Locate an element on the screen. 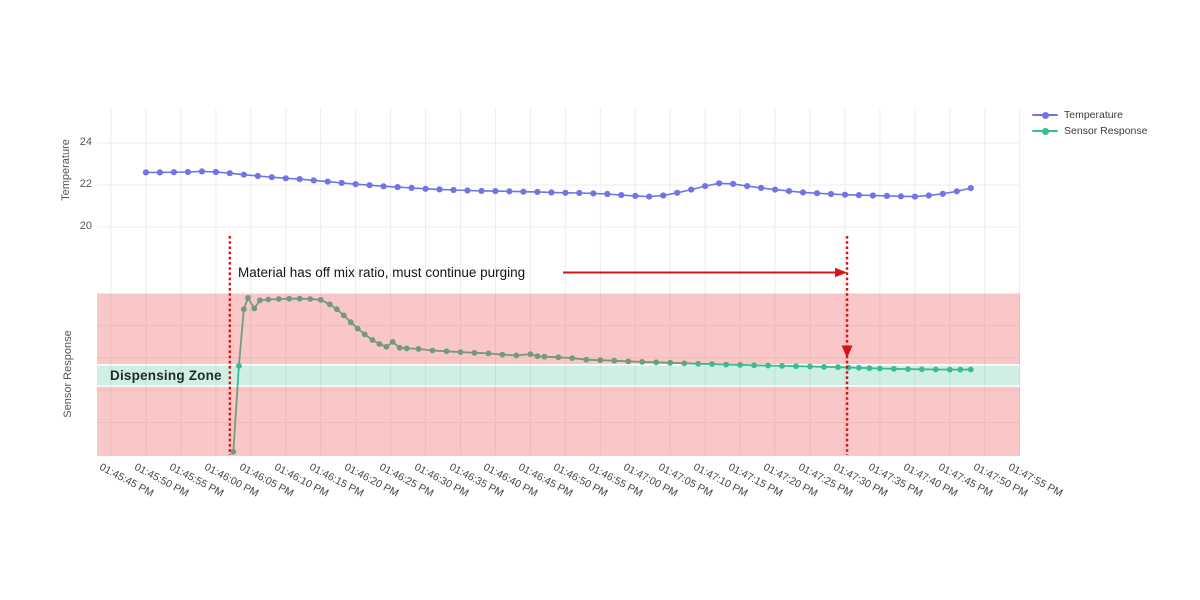 The height and width of the screenshot is (600, 1200). dispensing-zone-label: Dispensing Zone is located at coordinates (166, 375).